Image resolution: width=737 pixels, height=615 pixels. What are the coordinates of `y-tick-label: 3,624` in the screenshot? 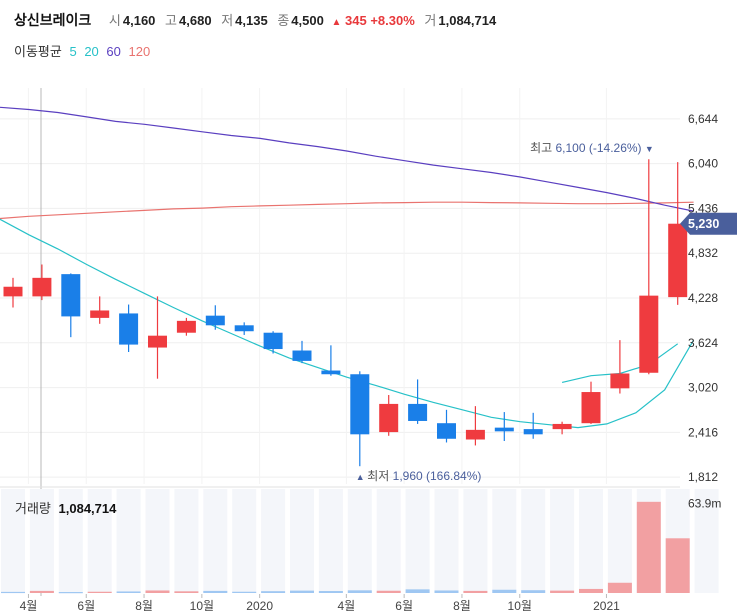 It's located at (703, 343).